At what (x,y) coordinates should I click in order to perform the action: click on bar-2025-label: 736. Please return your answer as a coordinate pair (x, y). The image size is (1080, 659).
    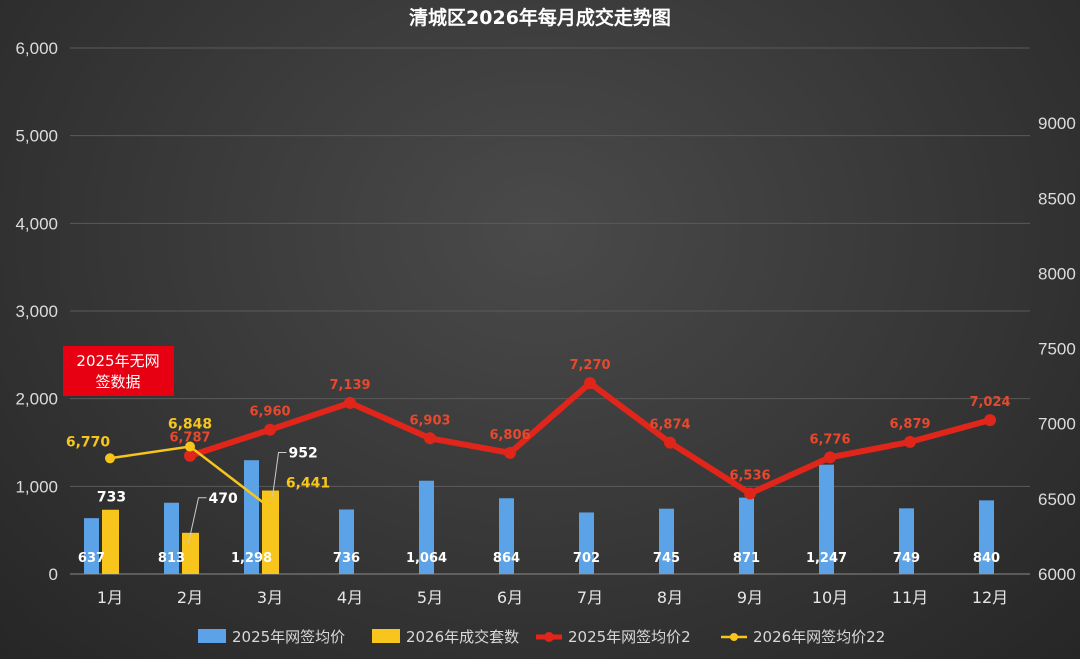
    Looking at the image, I should click on (346, 558).